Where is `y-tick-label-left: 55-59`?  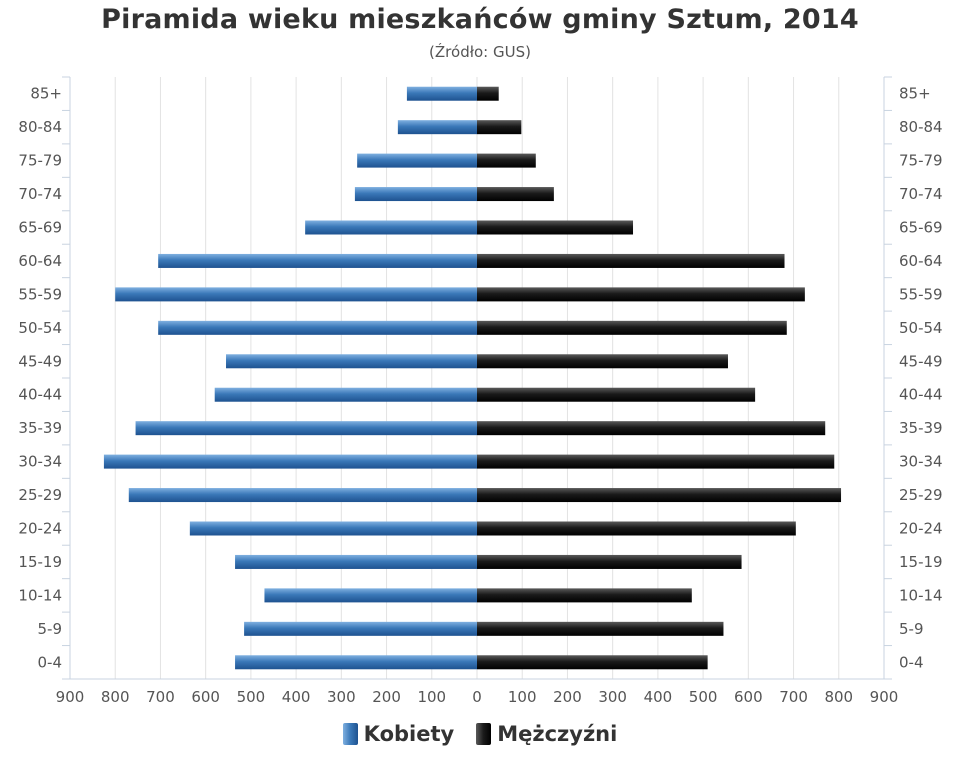 y-tick-label-left: 55-59 is located at coordinates (40, 294).